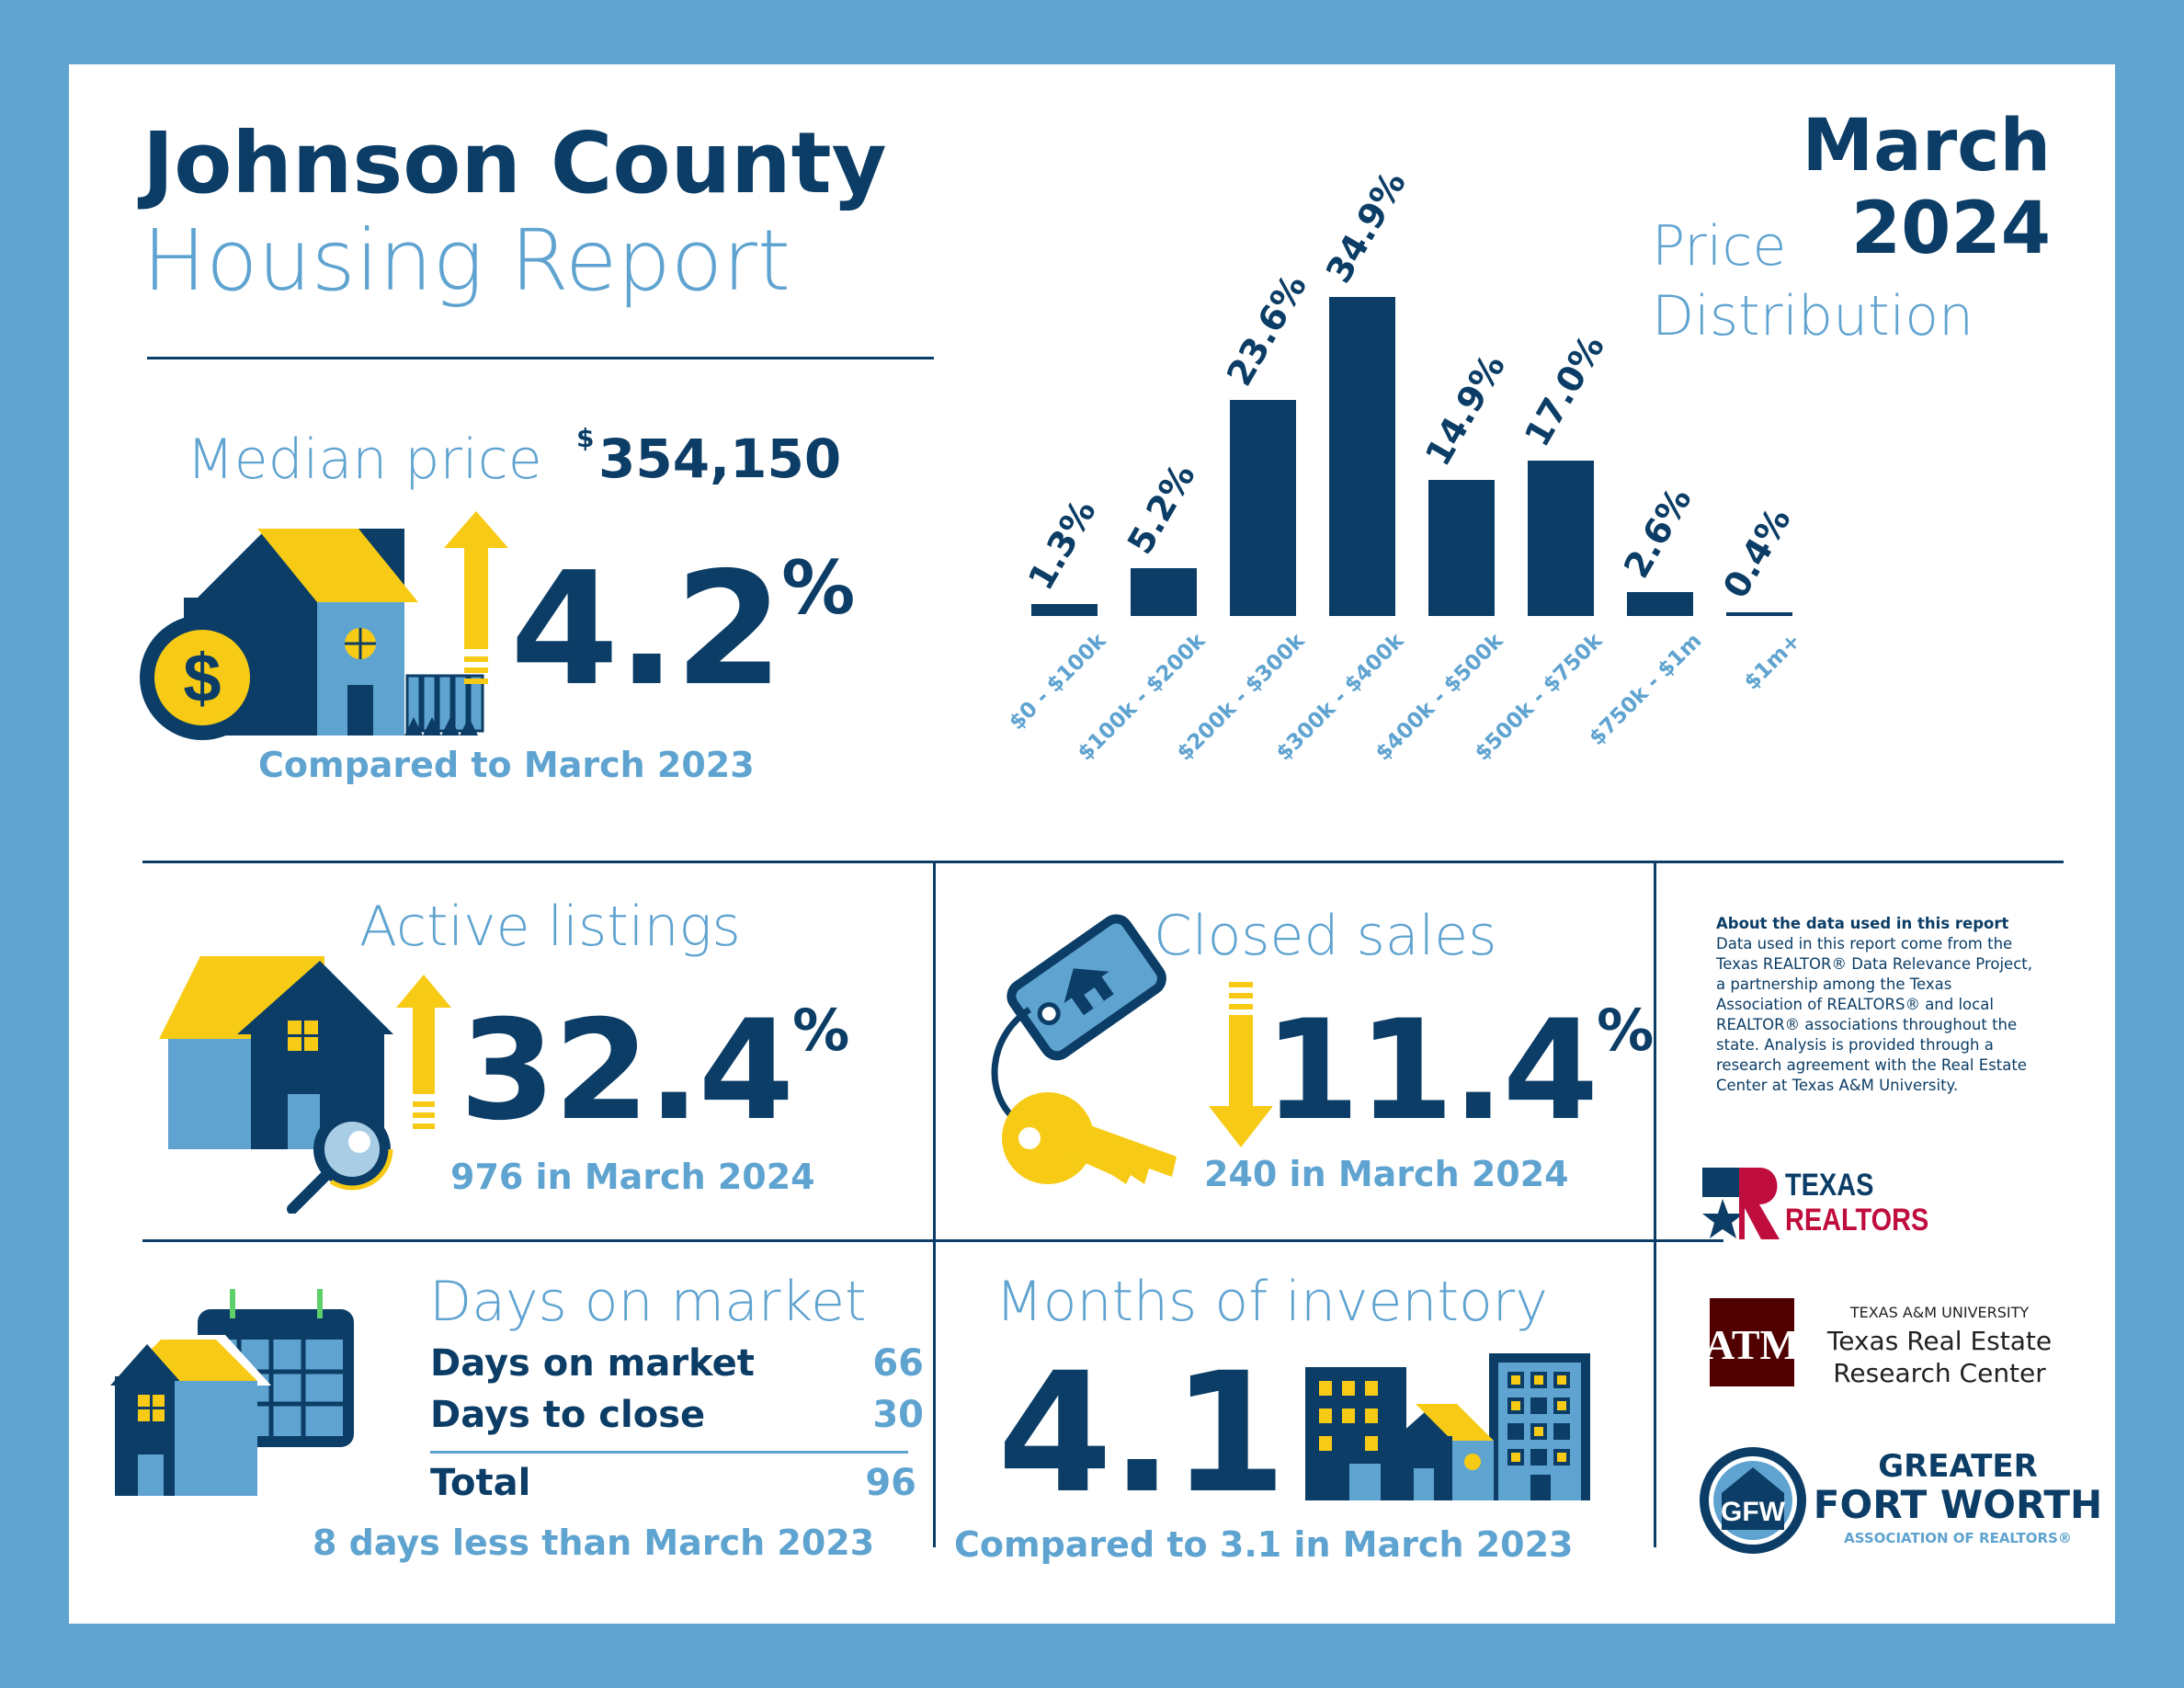 The image size is (2184, 1688). What do you see at coordinates (1386, 1174) in the screenshot?
I see `closed-sub: 240 in March 2024` at bounding box center [1386, 1174].